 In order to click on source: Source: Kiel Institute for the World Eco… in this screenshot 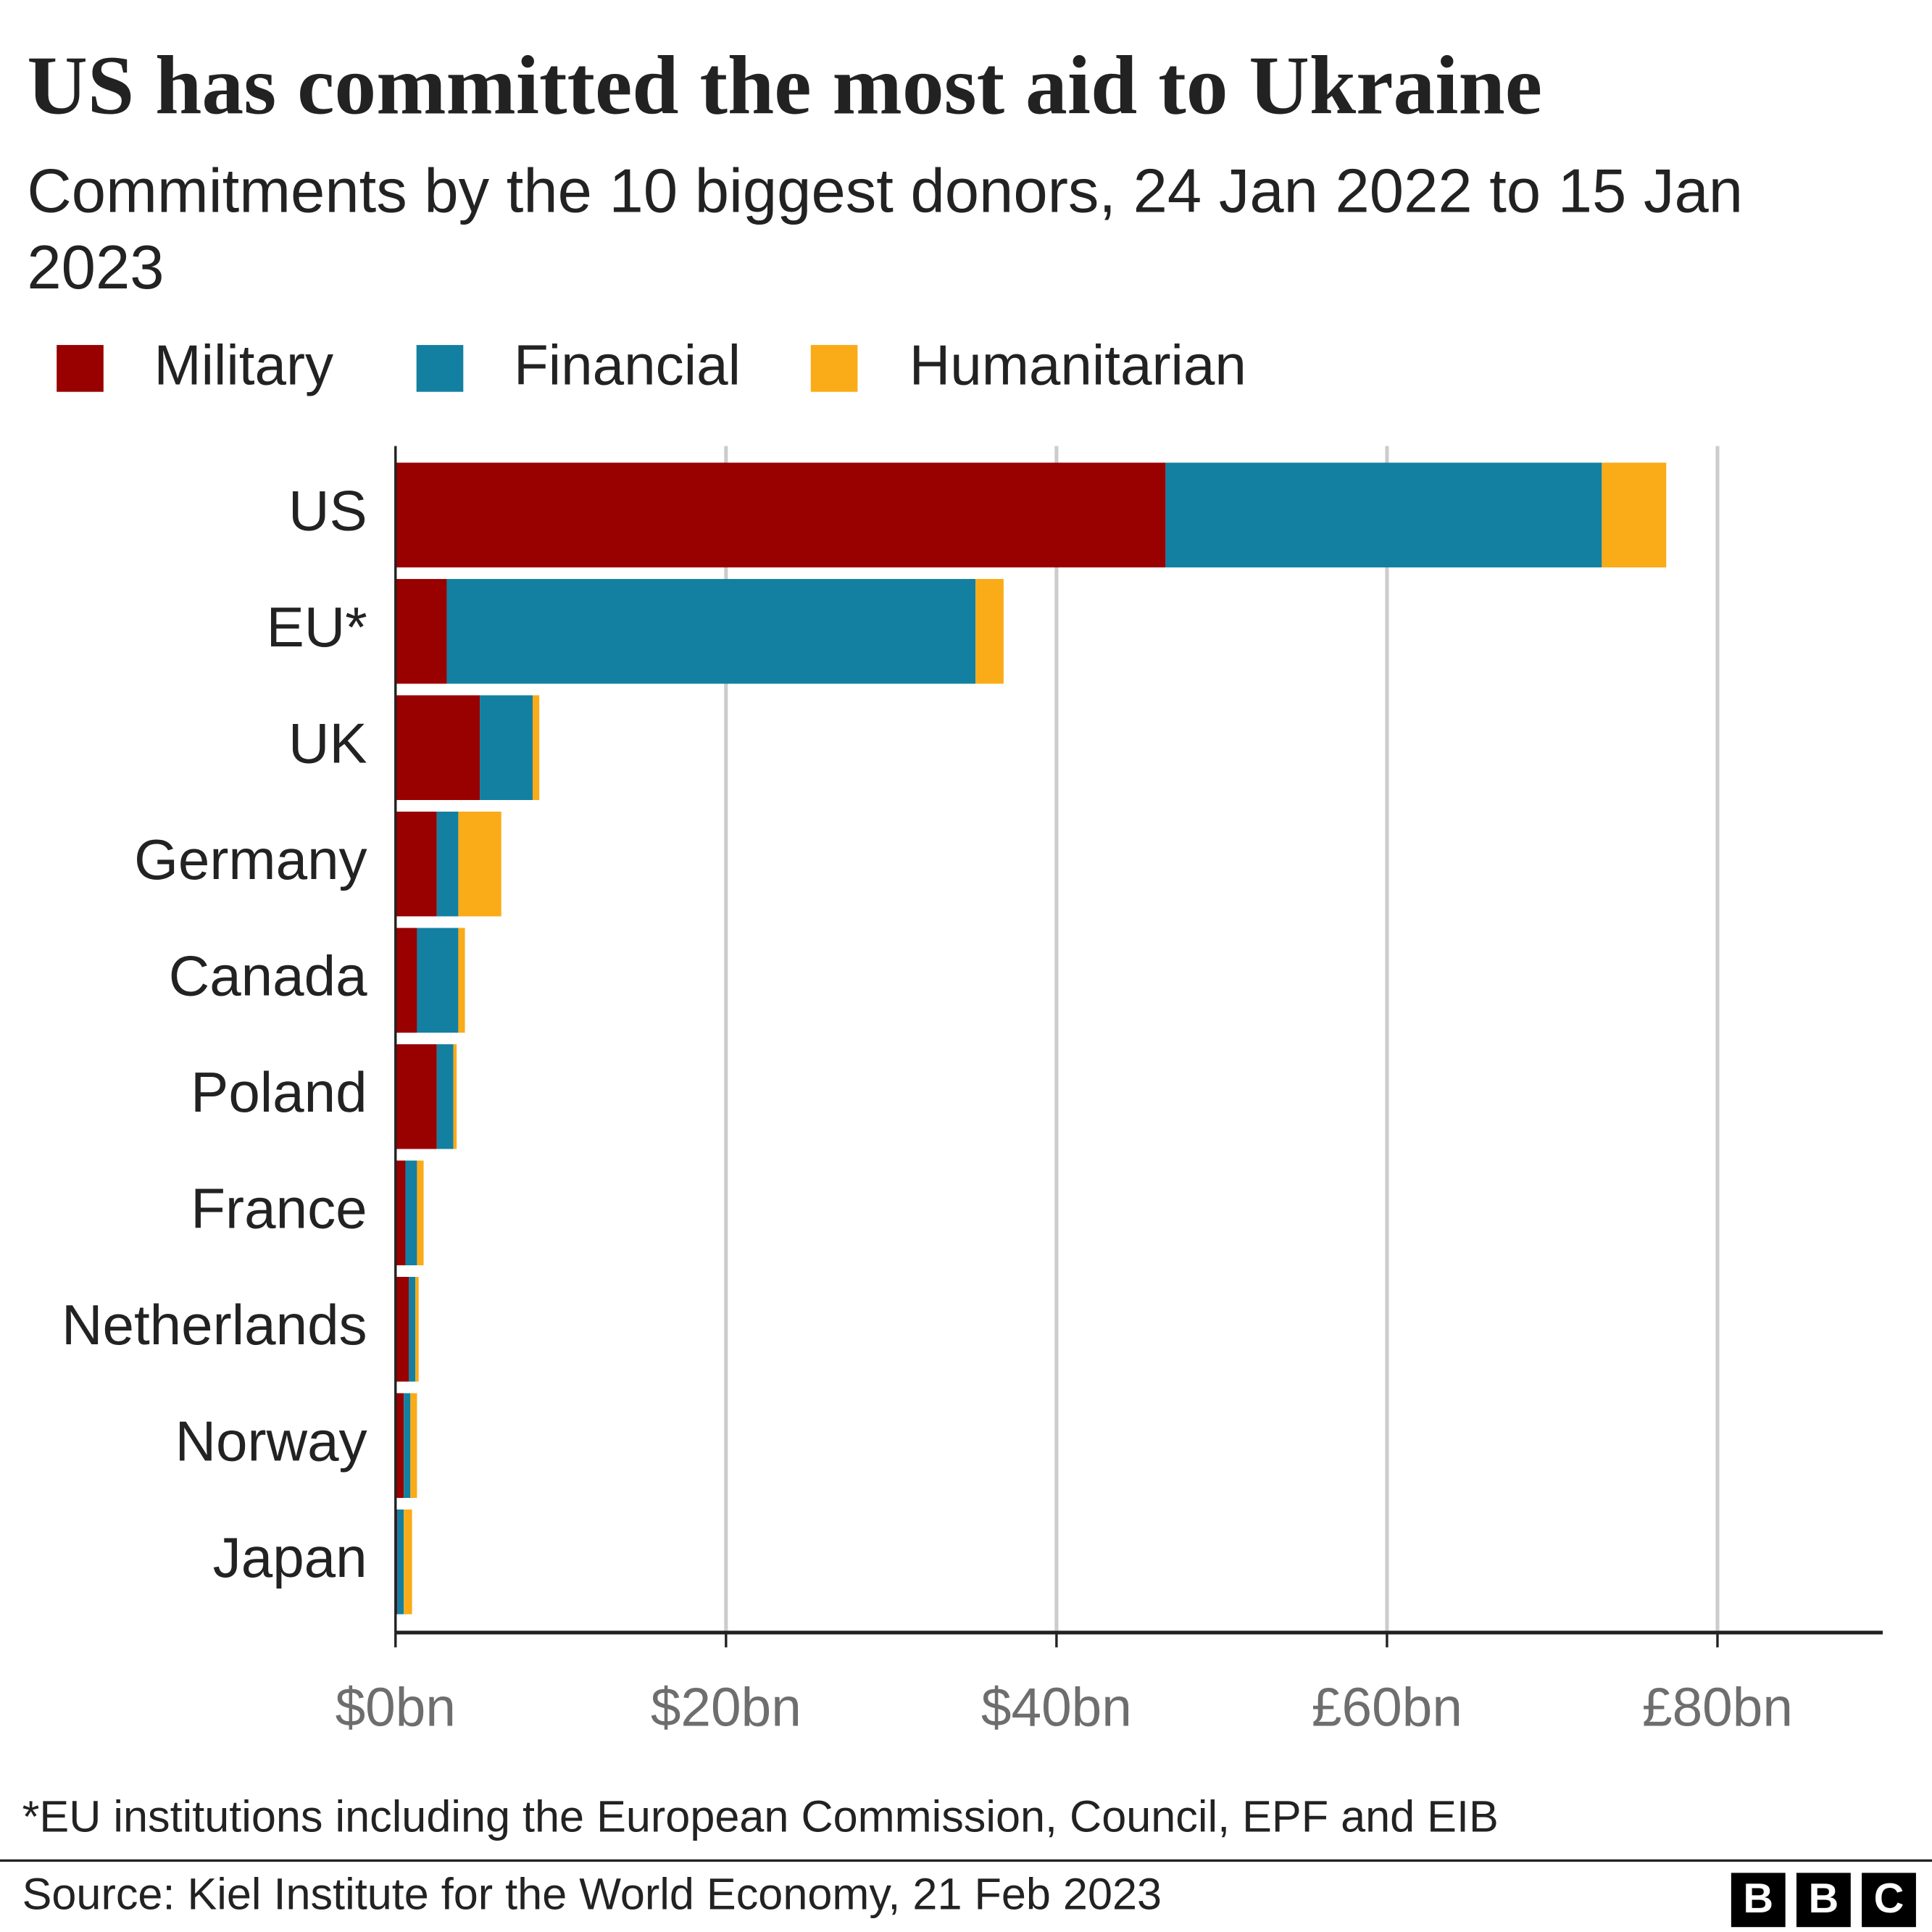, I will do `click(592, 1895)`.